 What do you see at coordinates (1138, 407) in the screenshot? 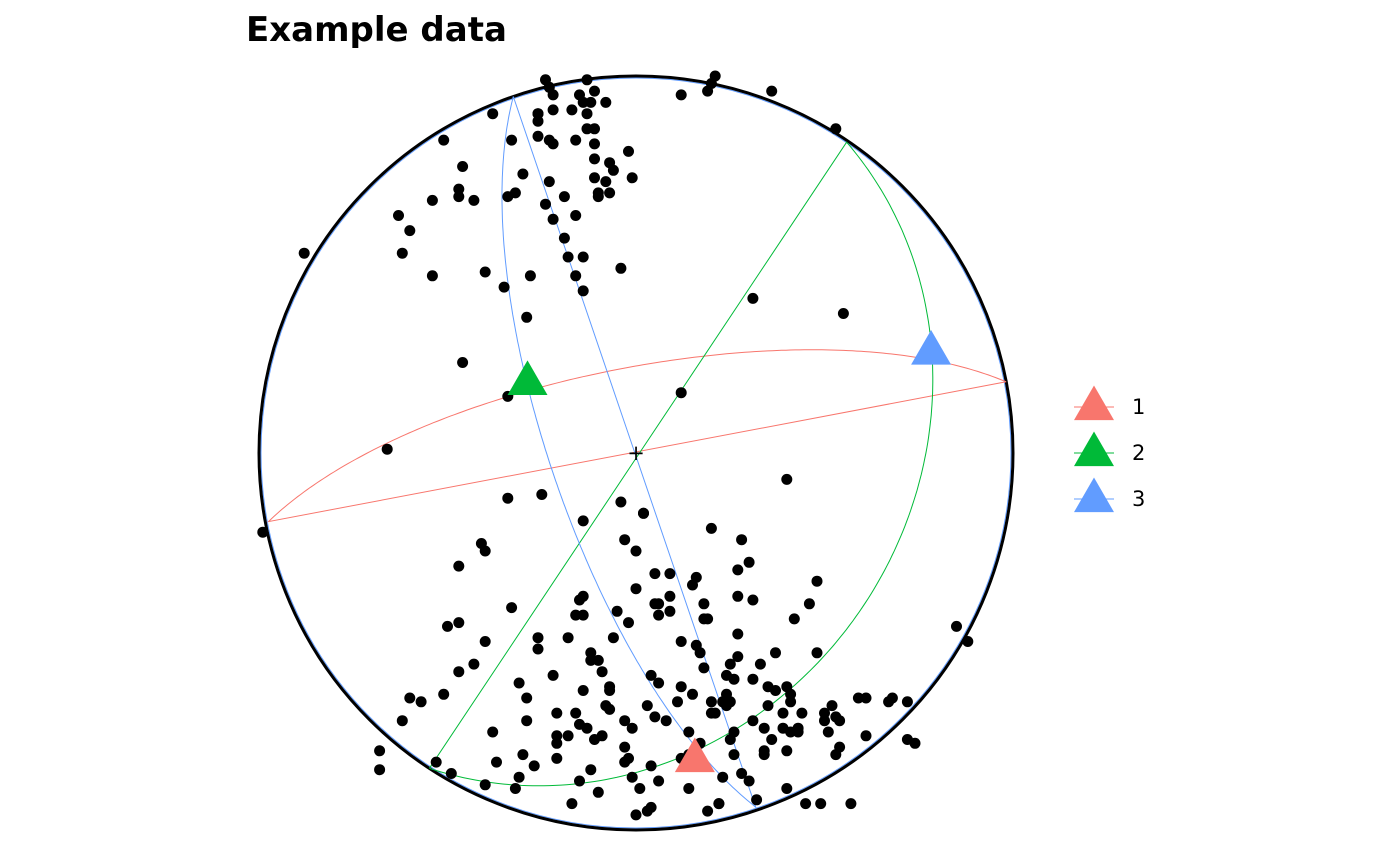
I see `legend-label-1: 1` at bounding box center [1138, 407].